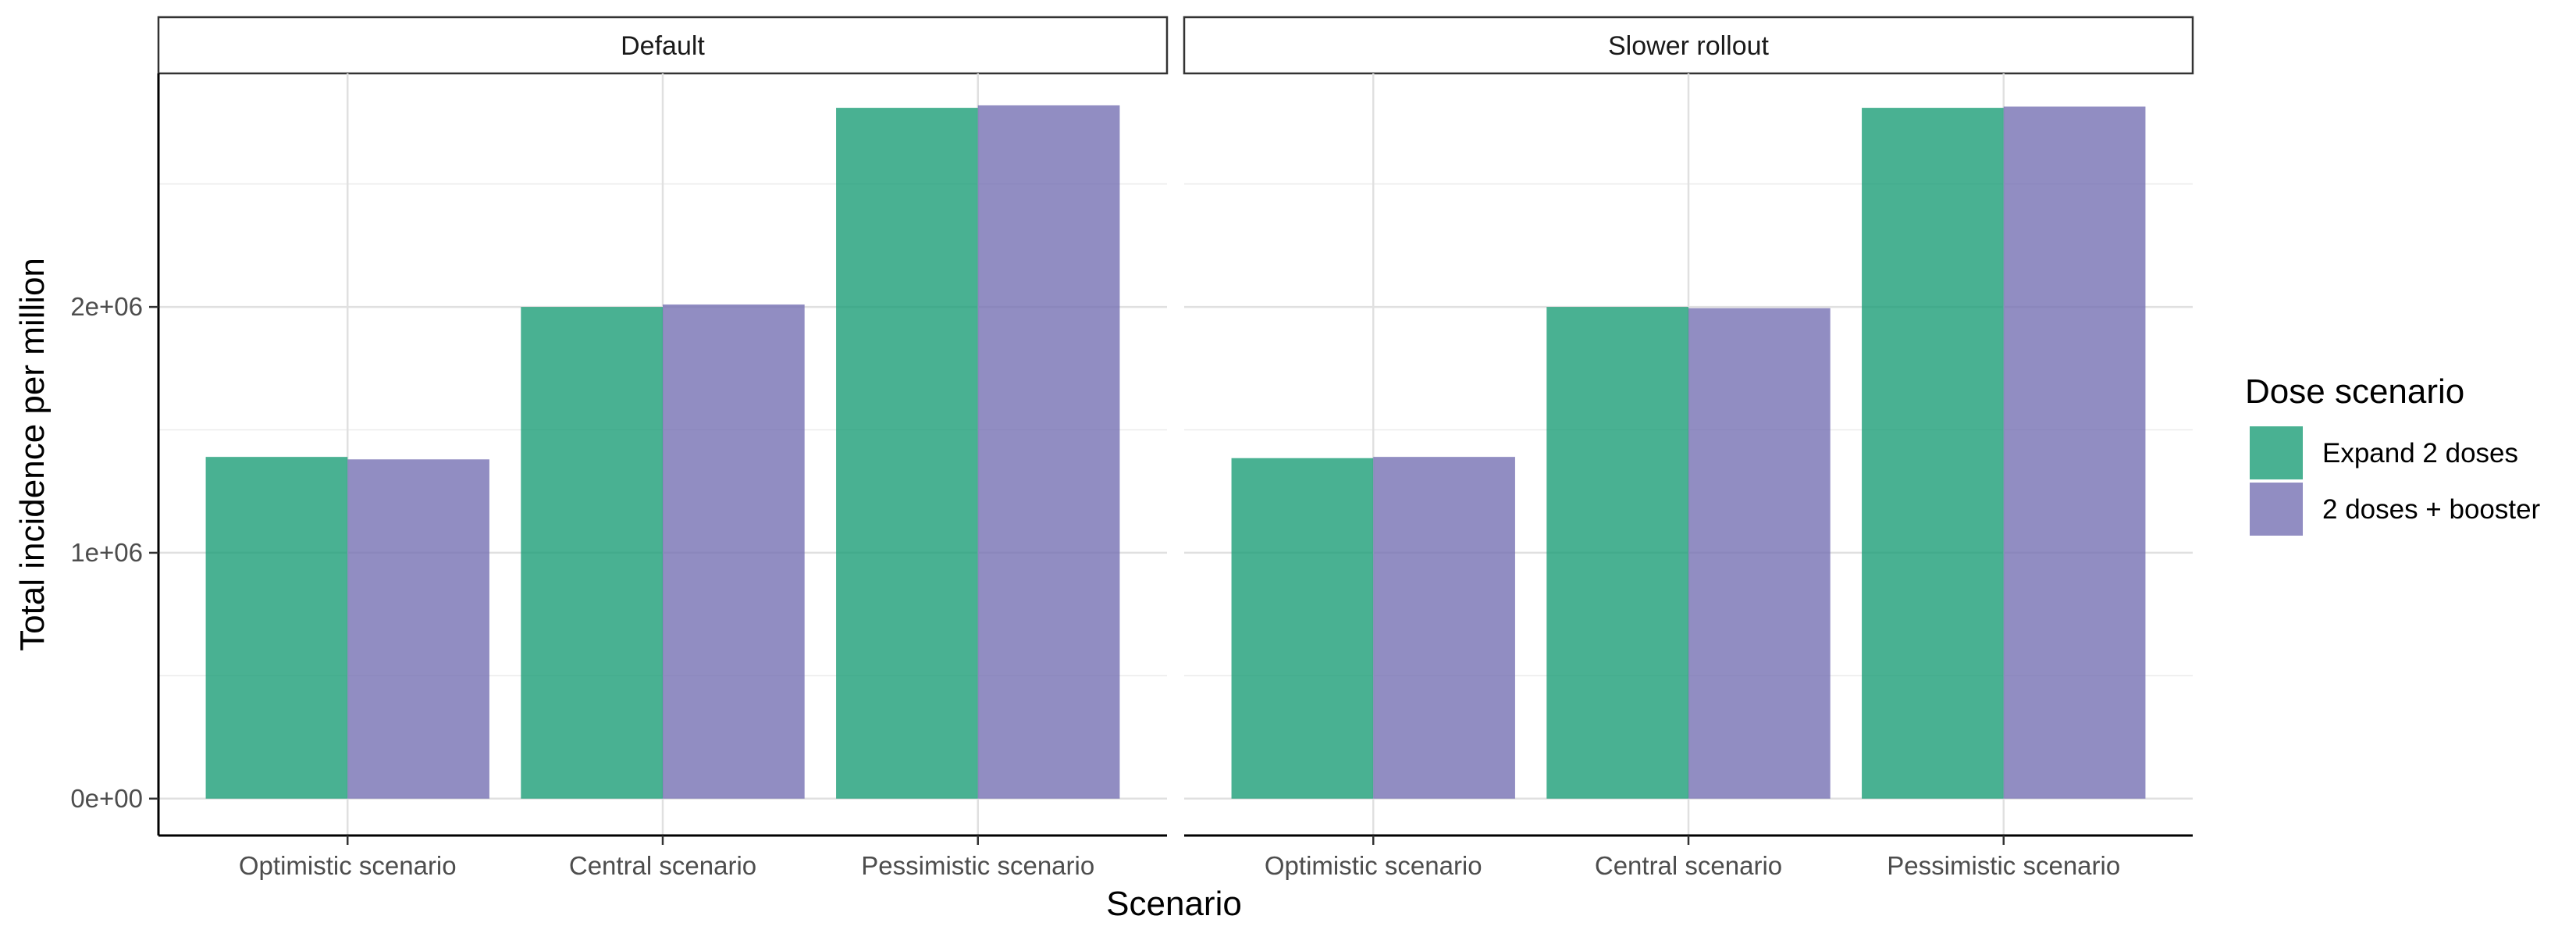 The height and width of the screenshot is (937, 2576). Describe the element at coordinates (2431, 509) in the screenshot. I see `legend-label: 2 doses + booster` at that location.